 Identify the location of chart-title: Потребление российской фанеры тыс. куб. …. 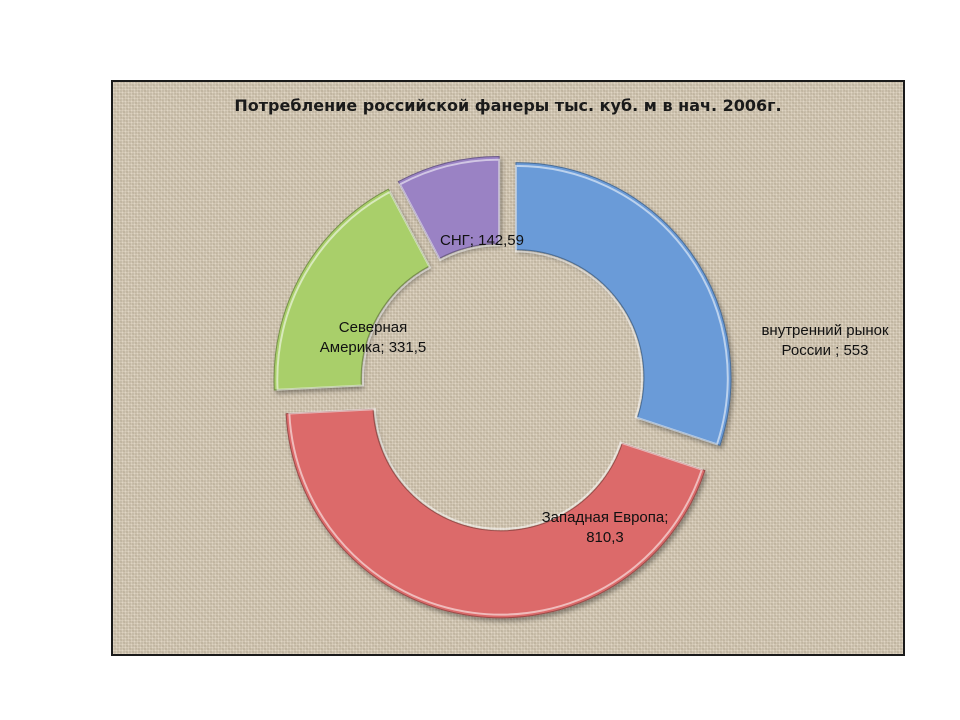
(508, 105).